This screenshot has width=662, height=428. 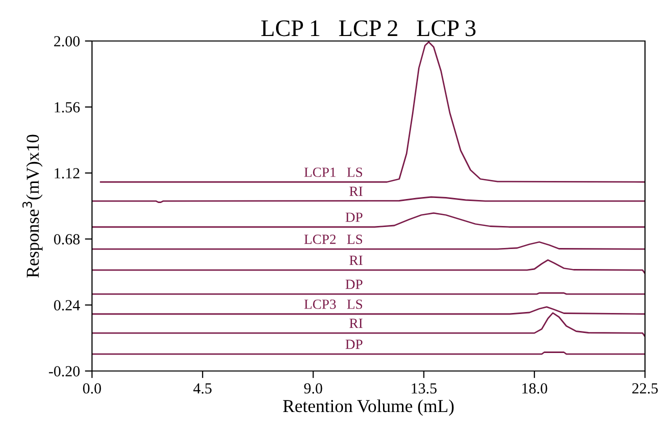 What do you see at coordinates (535, 388) in the screenshot?
I see `x-tick-label: 18.0` at bounding box center [535, 388].